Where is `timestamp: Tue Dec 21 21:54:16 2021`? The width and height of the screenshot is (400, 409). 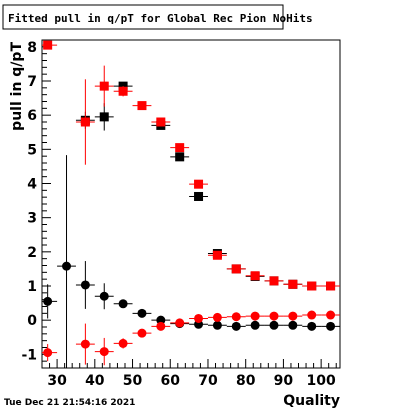 timestamp: Tue Dec 21 21:54:16 2021 is located at coordinates (69, 403).